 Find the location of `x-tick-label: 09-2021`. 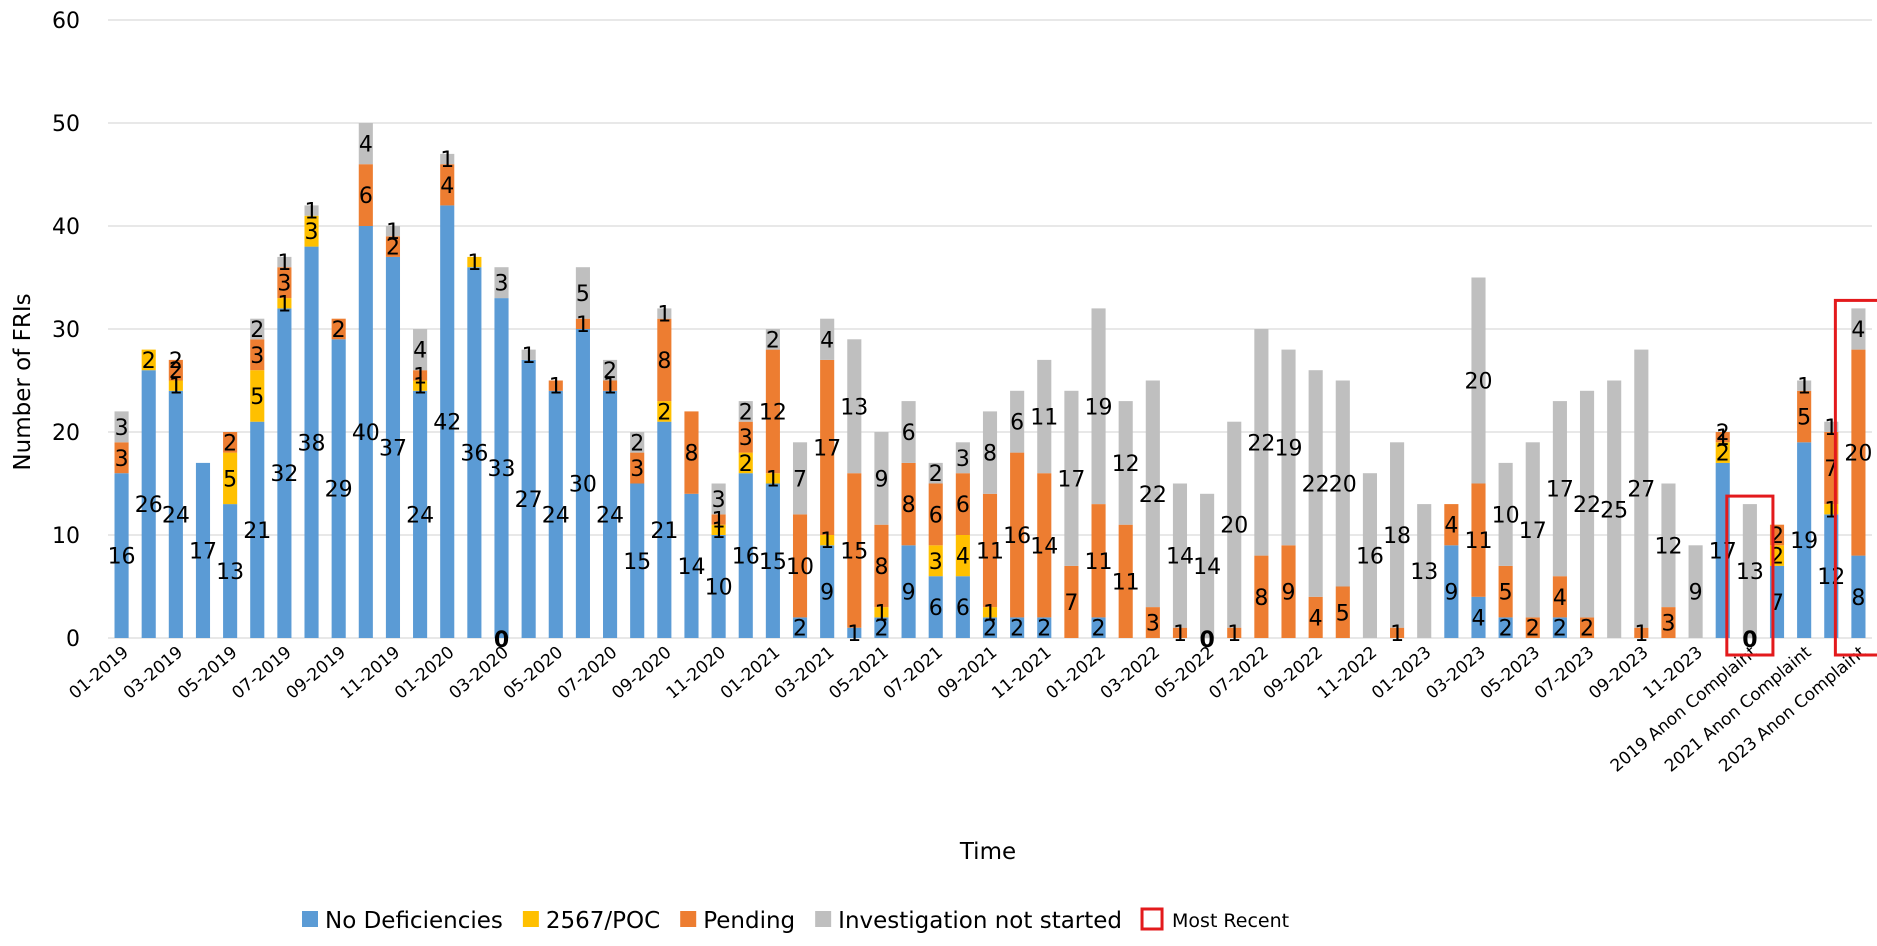

x-tick-label: 09-2021 is located at coordinates (967, 673).